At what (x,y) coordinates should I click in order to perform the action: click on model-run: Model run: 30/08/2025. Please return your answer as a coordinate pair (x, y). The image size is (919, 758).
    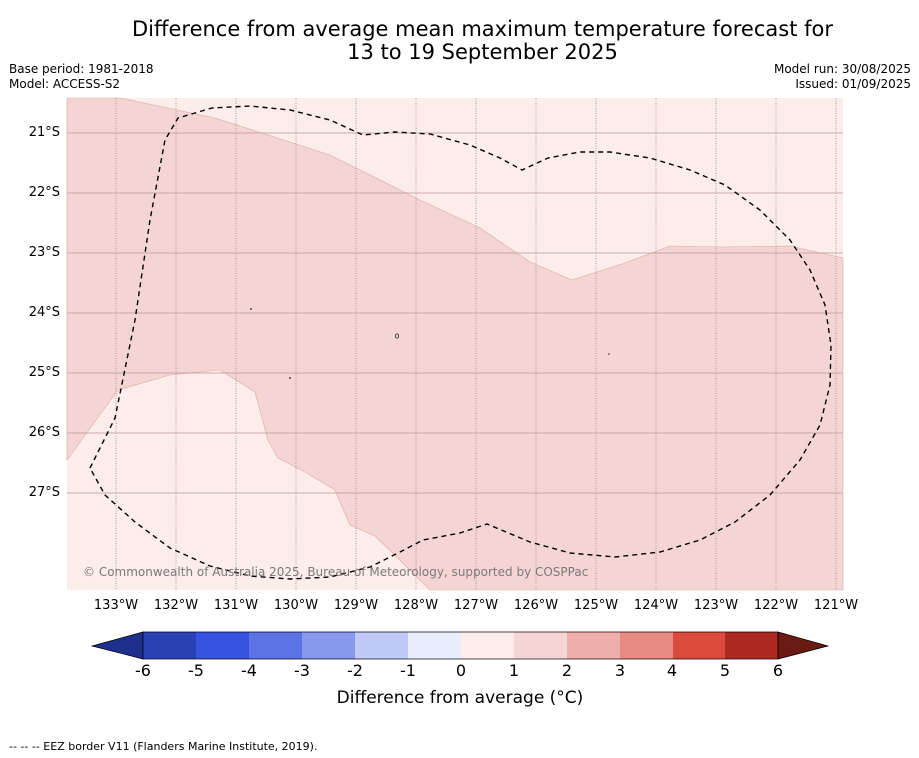
    Looking at the image, I should click on (842, 69).